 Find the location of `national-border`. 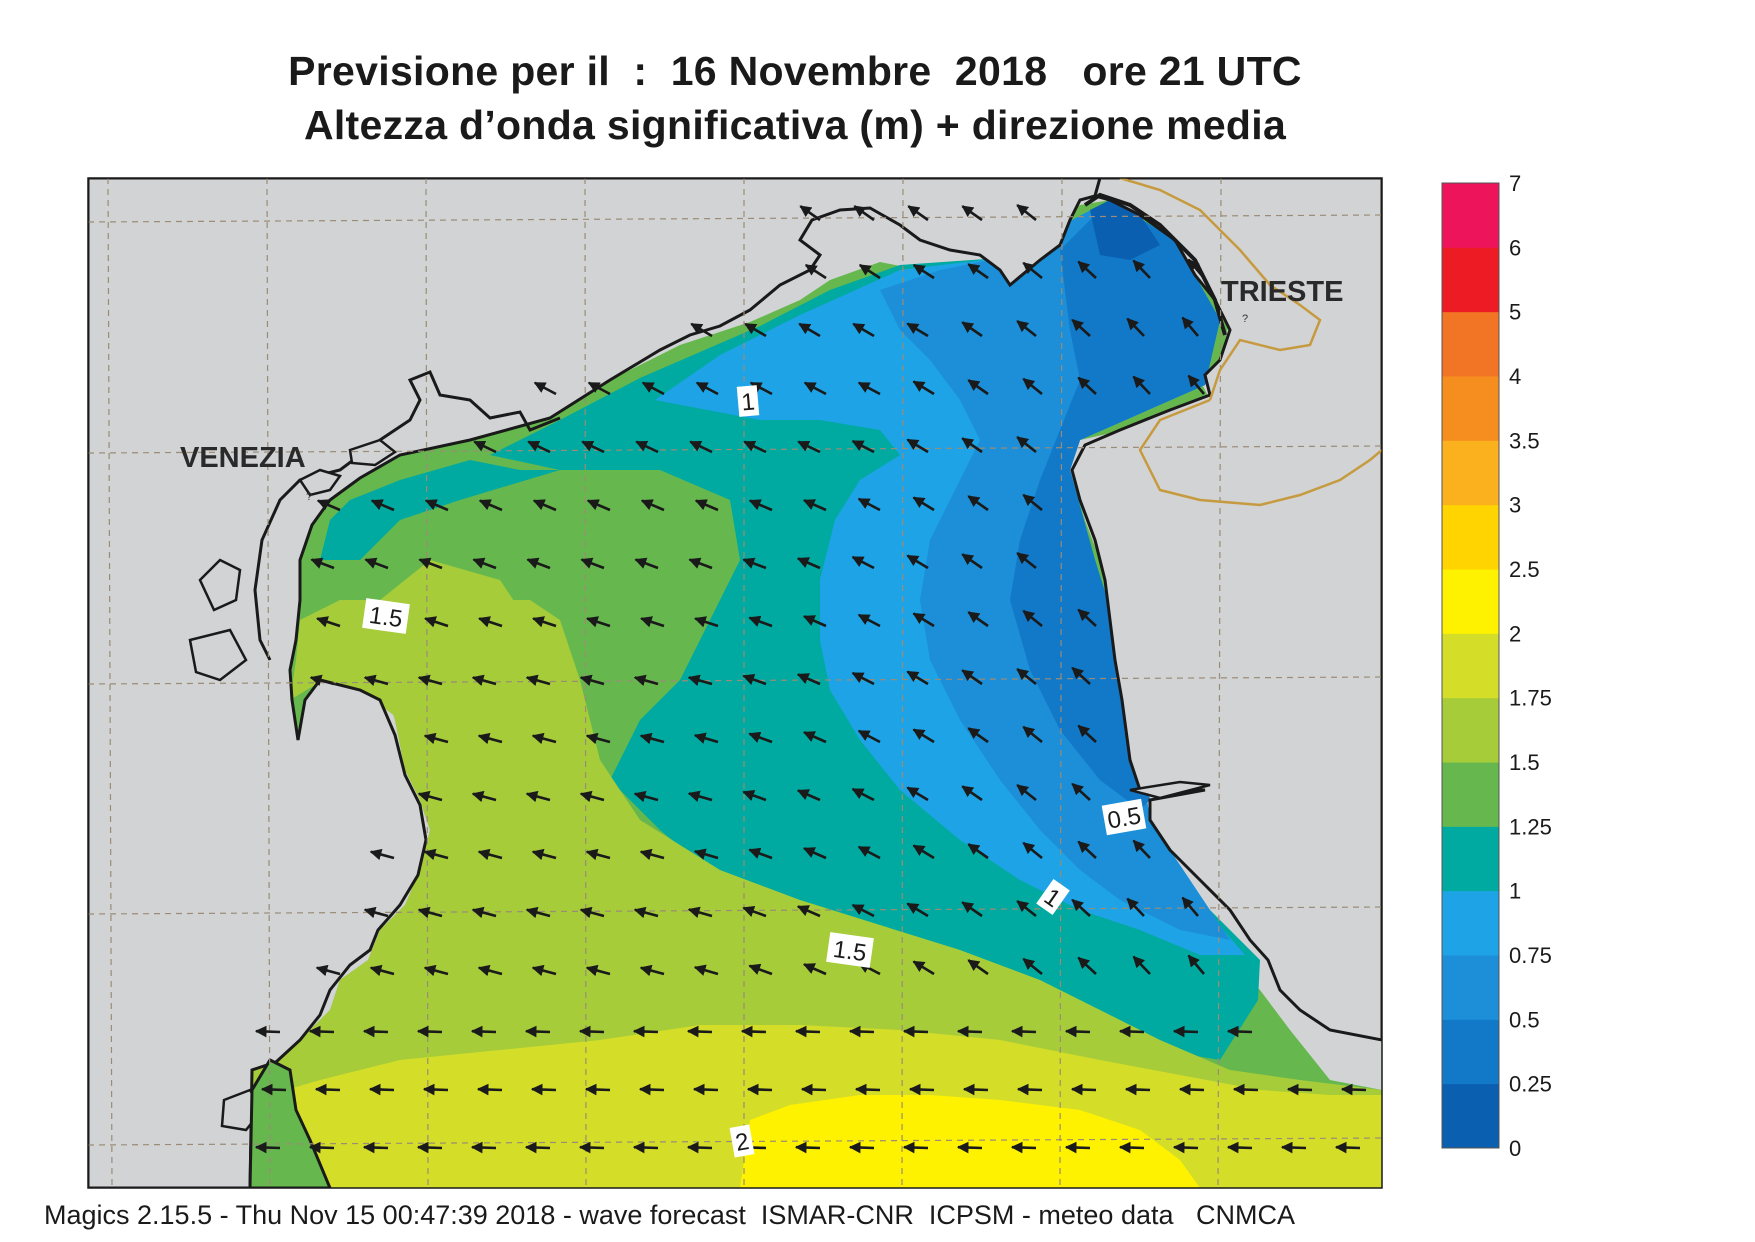

national-border is located at coordinates (1250, 342).